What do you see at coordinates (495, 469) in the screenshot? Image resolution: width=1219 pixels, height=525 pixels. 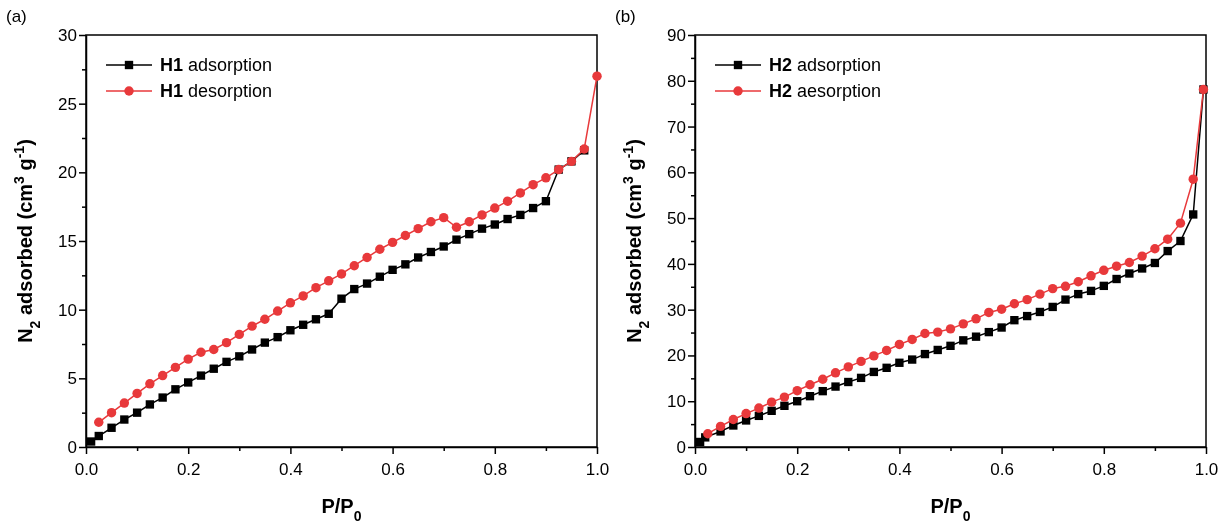 I see `x-tick-label: 0.8` at bounding box center [495, 469].